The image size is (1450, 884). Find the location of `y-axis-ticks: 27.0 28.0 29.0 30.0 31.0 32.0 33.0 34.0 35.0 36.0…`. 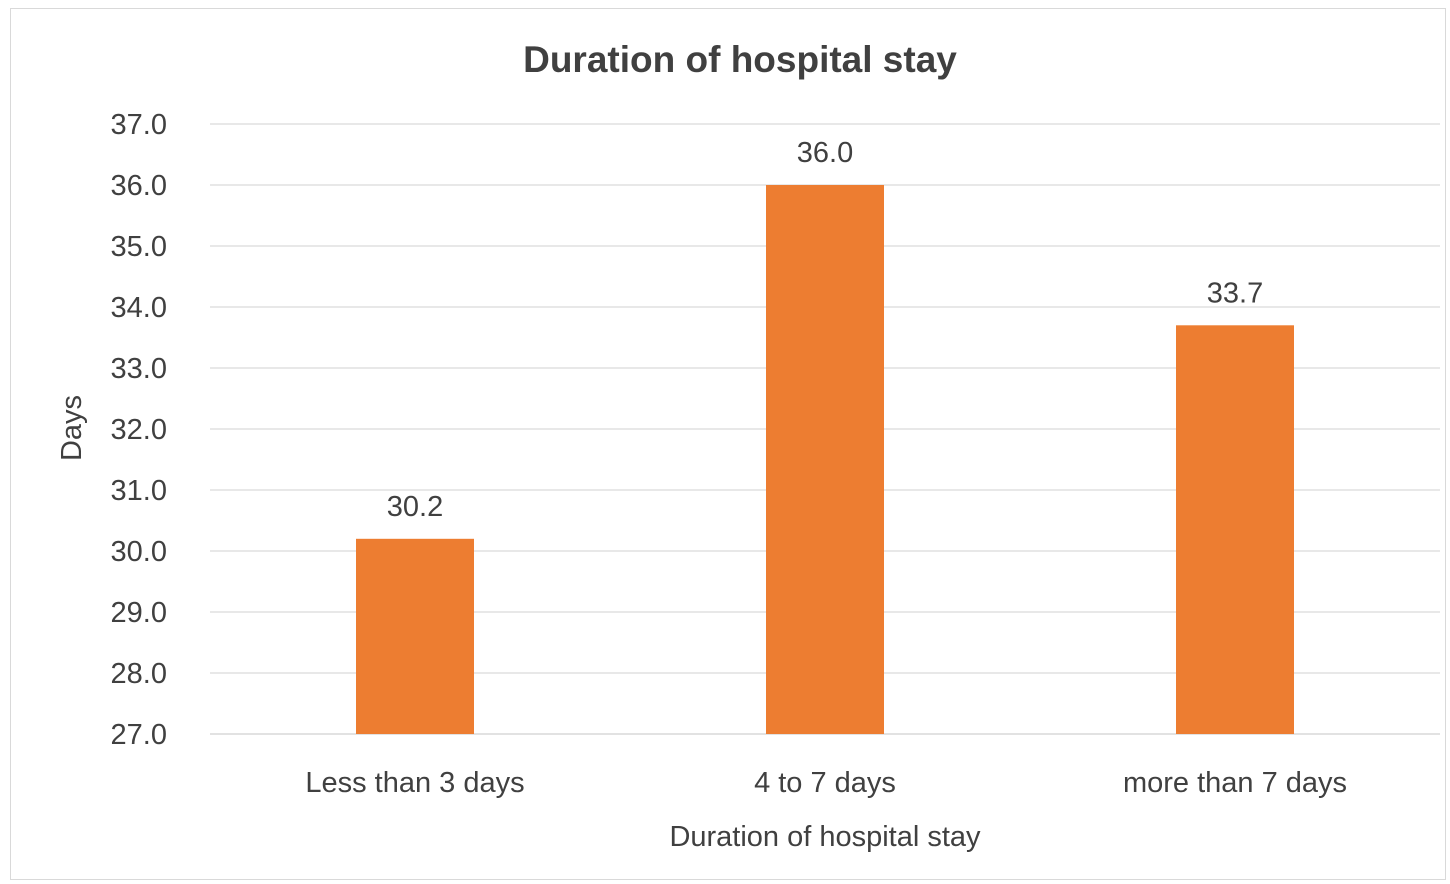

y-axis-ticks: 27.0 28.0 29.0 30.0 31.0 32.0 33.0 34.0 35.0 36.0… is located at coordinates (139, 430).